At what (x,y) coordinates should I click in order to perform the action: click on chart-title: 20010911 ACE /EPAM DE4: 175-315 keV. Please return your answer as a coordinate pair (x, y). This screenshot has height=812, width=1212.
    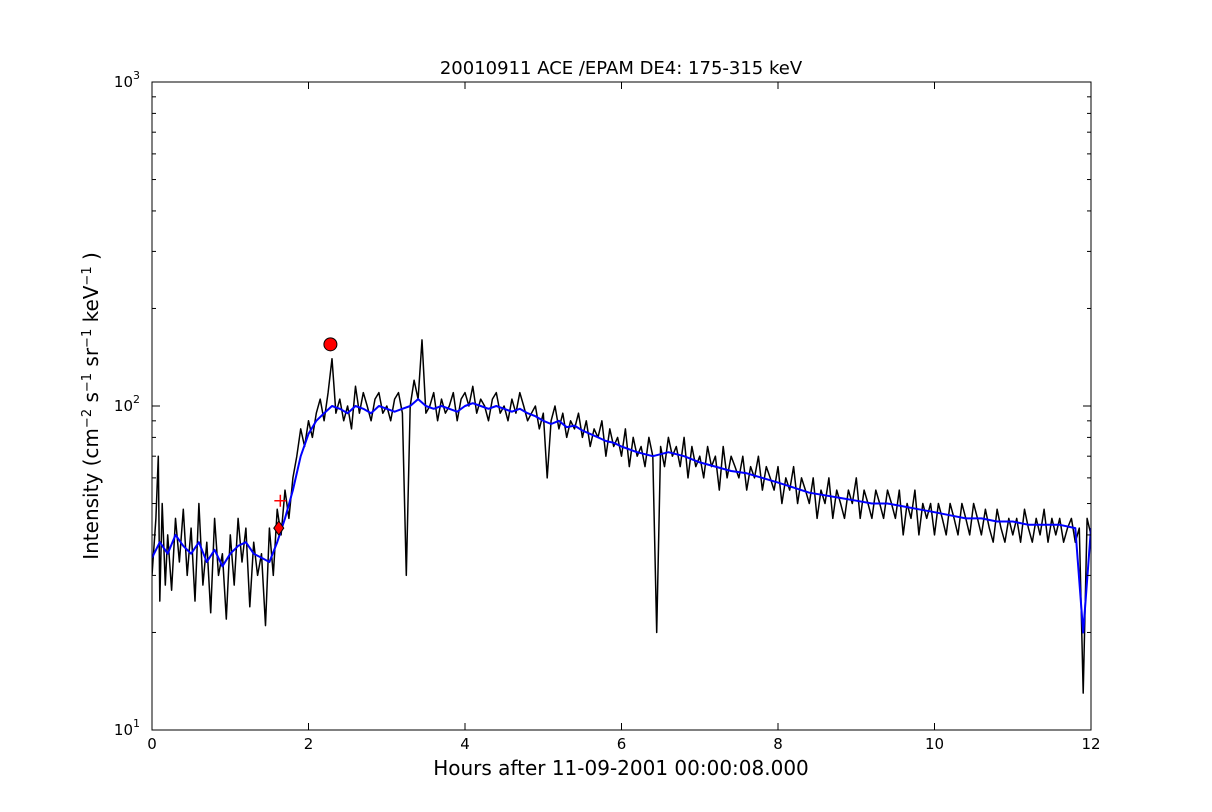
    Looking at the image, I should click on (621, 68).